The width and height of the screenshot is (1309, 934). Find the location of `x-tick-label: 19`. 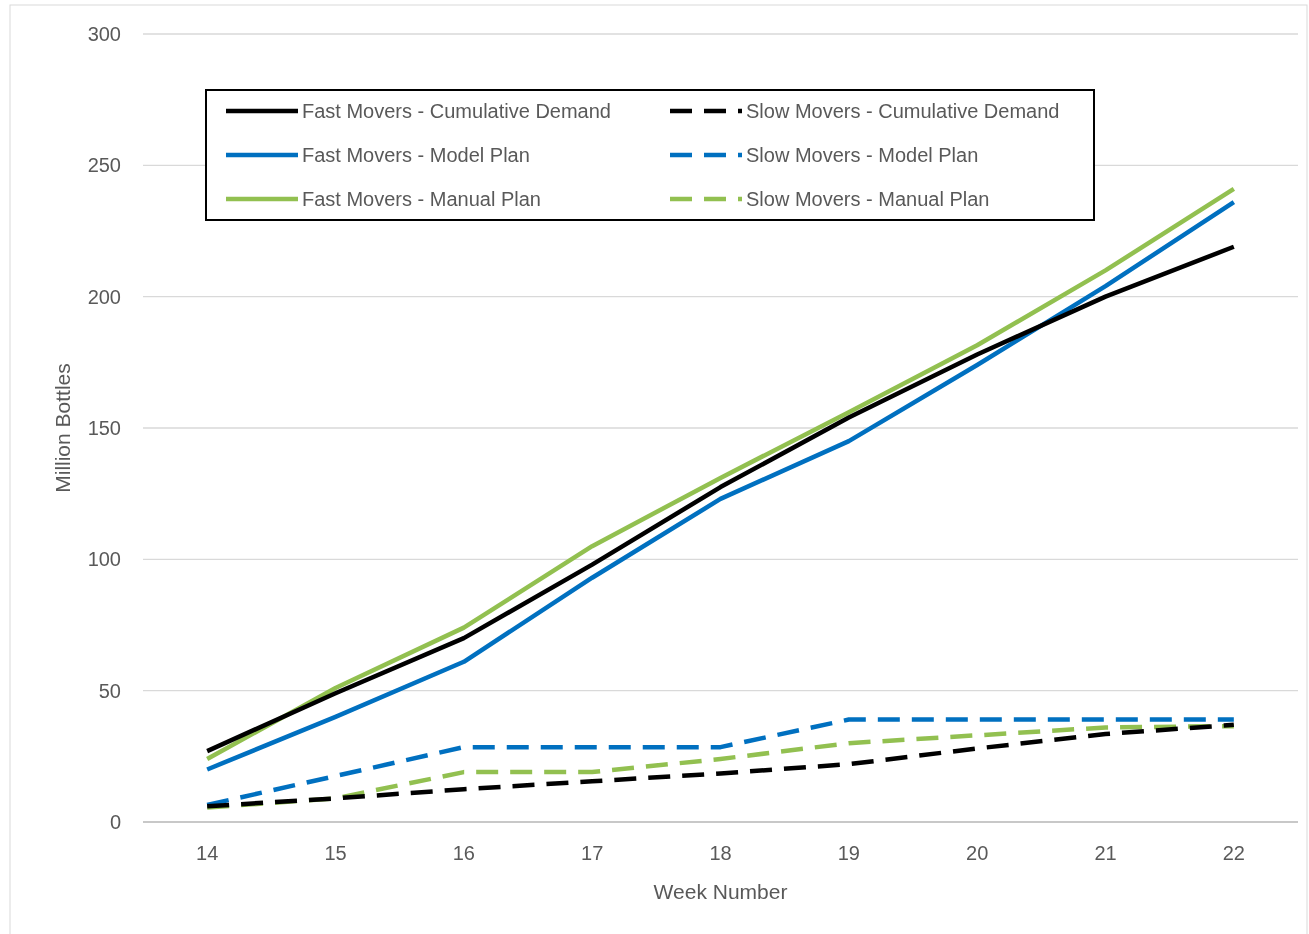

x-tick-label: 19 is located at coordinates (848, 853).